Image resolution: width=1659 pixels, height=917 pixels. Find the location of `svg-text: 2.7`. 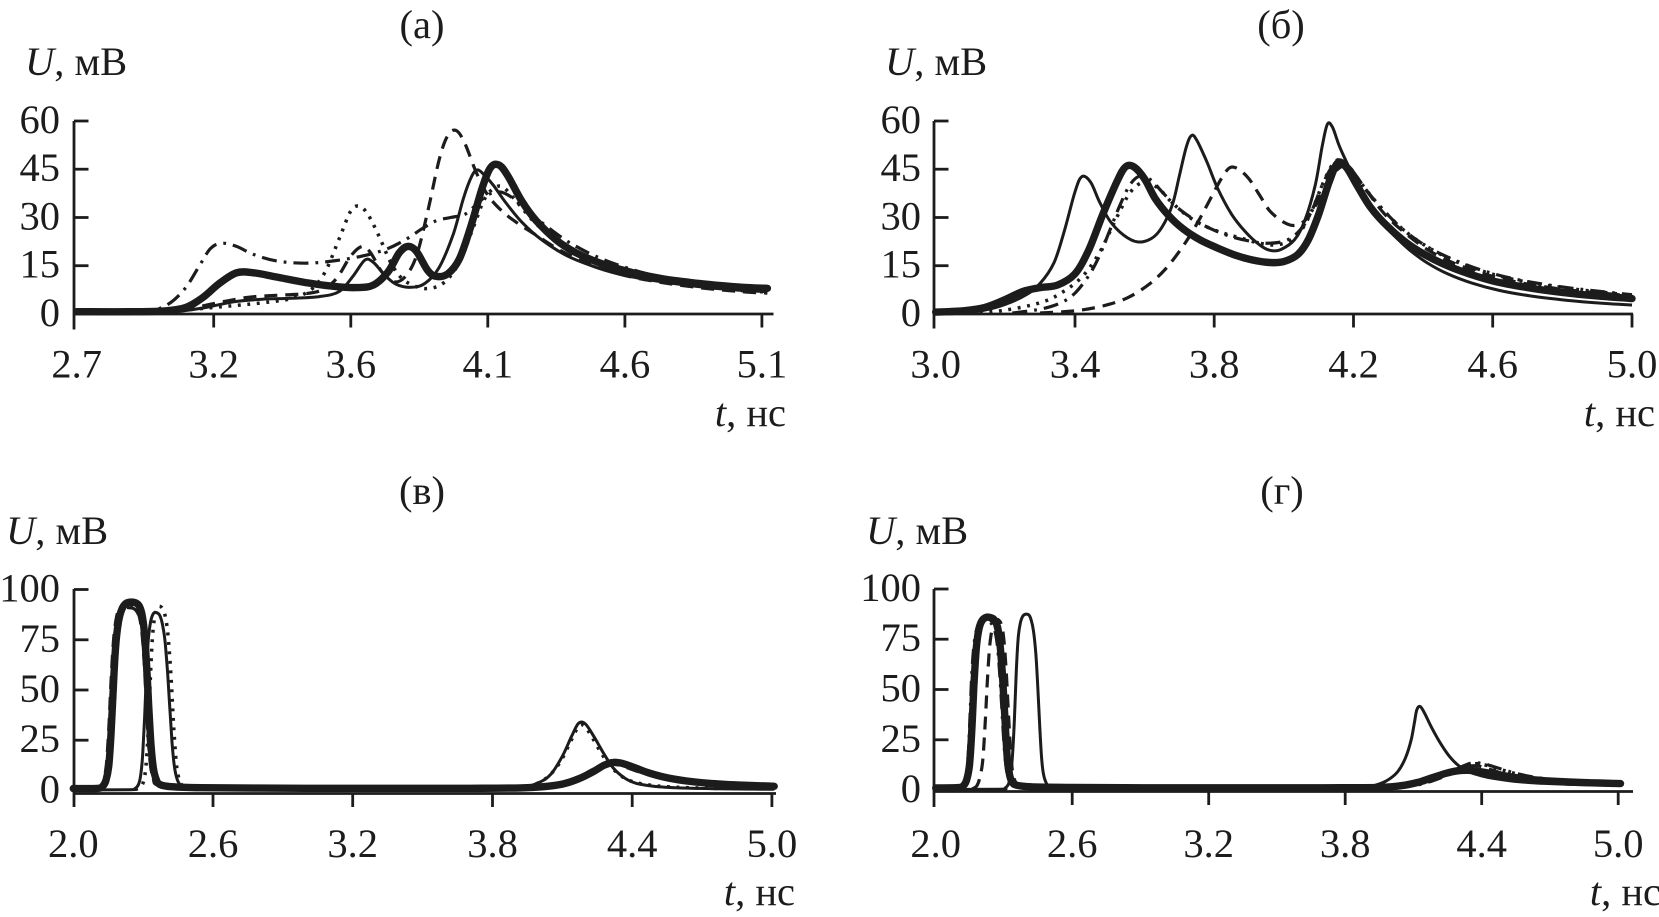

svg-text: 2.7 is located at coordinates (76, 363).